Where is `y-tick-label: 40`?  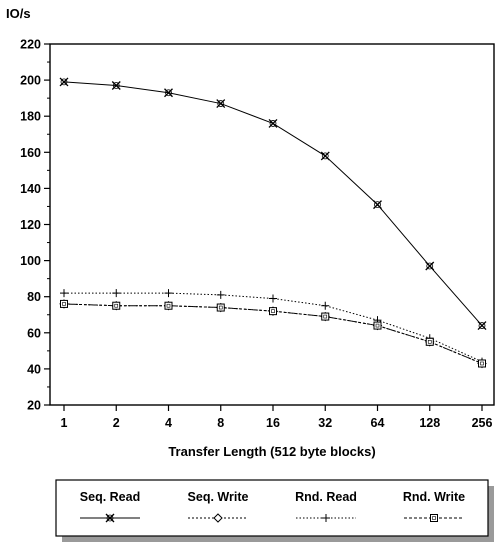
y-tick-label: 40 is located at coordinates (34, 369).